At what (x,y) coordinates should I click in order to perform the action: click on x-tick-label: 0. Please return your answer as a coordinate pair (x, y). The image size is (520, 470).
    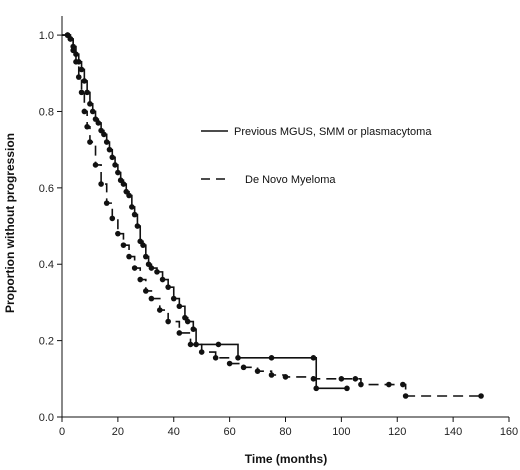
    Looking at the image, I should click on (62, 432).